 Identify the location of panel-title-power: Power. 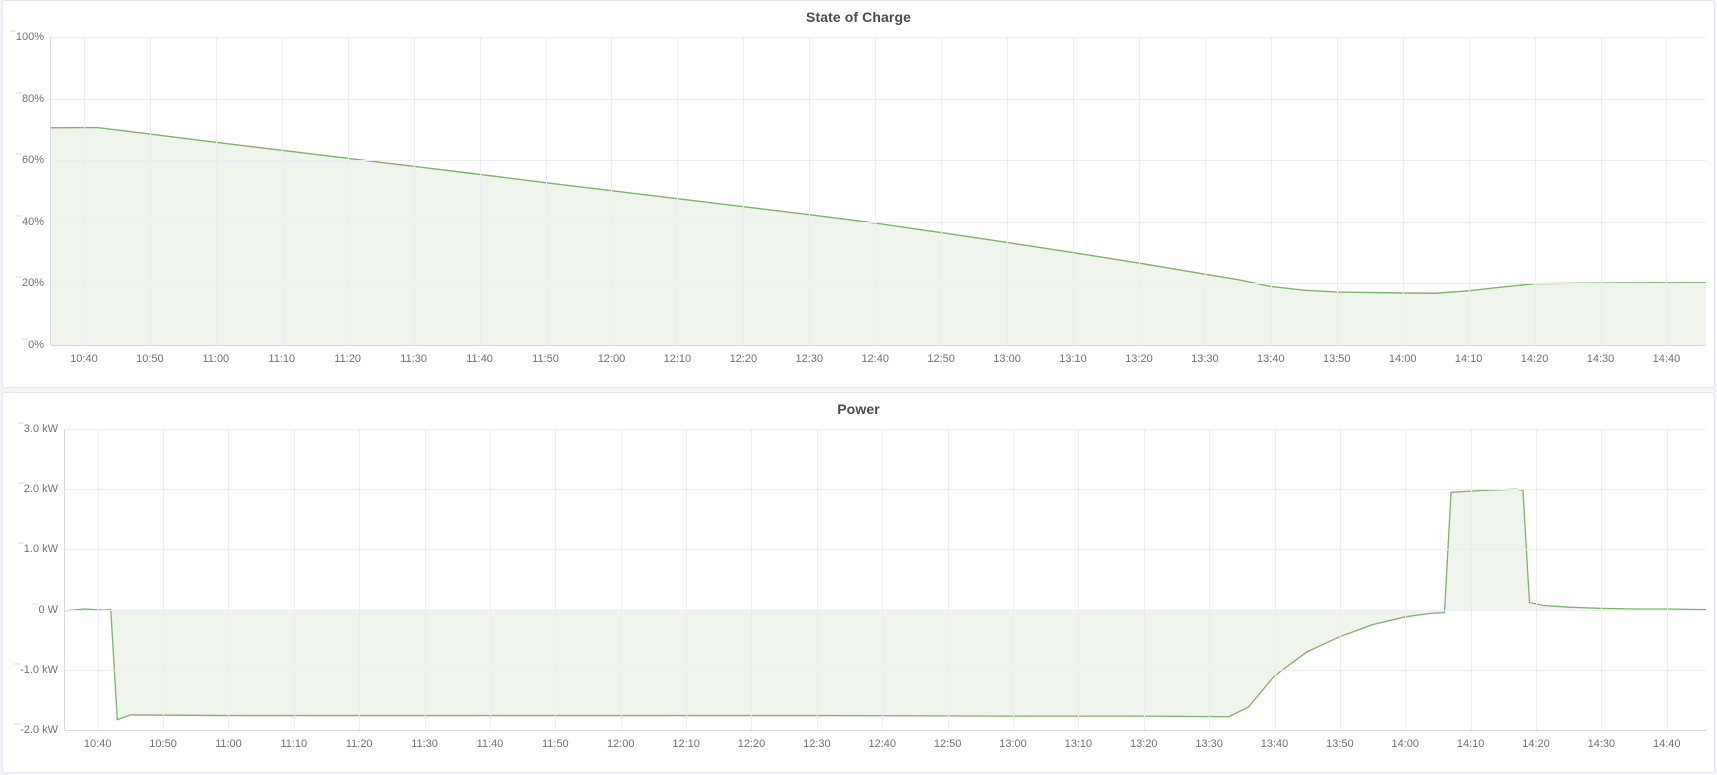
(858, 409).